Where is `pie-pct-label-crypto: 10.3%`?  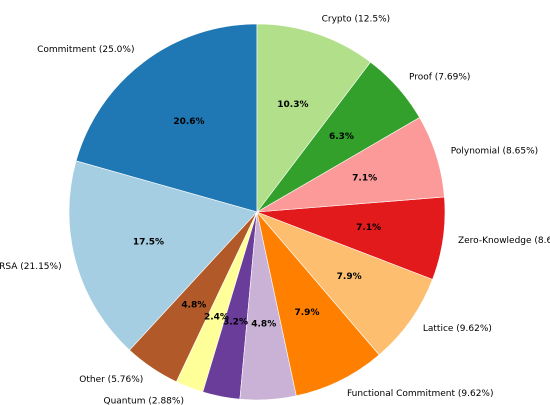 pie-pct-label-crypto: 10.3% is located at coordinates (292, 105).